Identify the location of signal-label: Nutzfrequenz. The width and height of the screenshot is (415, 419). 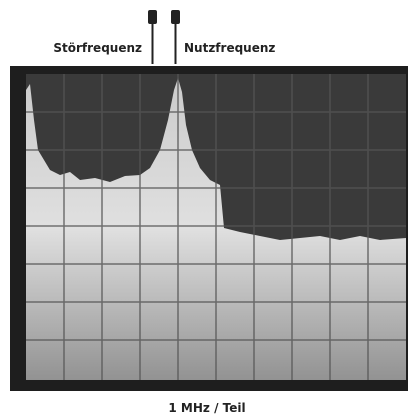
(229, 48).